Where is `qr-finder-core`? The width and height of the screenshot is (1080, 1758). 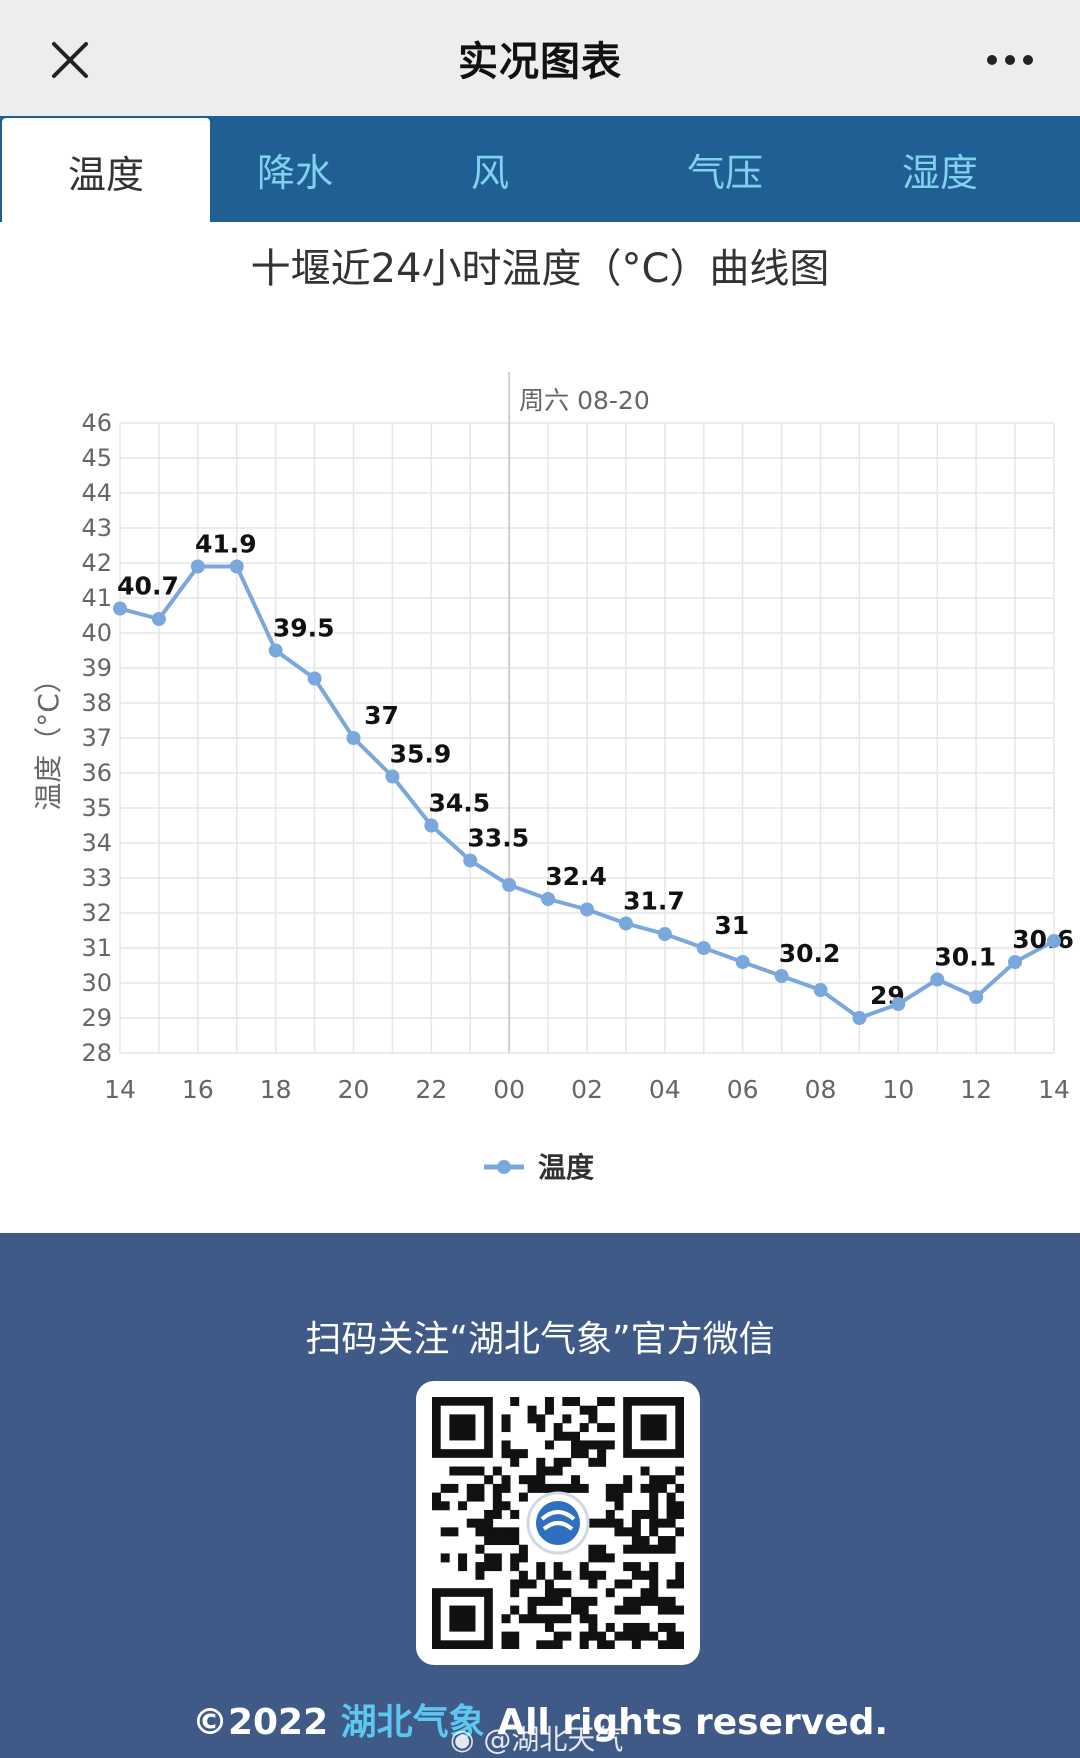 qr-finder-core is located at coordinates (654, 1427).